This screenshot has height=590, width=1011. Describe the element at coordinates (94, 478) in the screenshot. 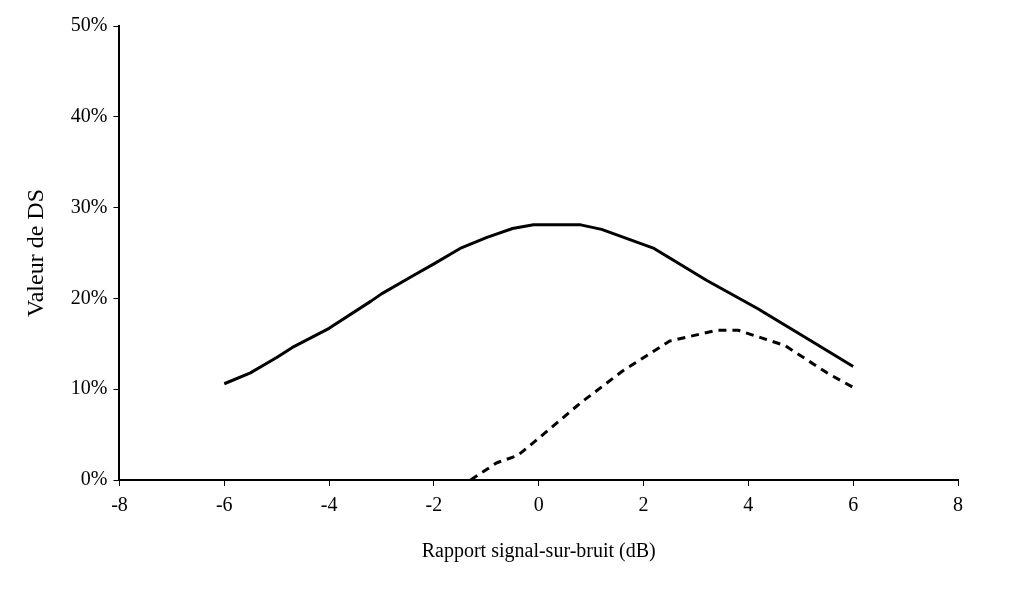

I see `y-tick-label: 0%` at that location.